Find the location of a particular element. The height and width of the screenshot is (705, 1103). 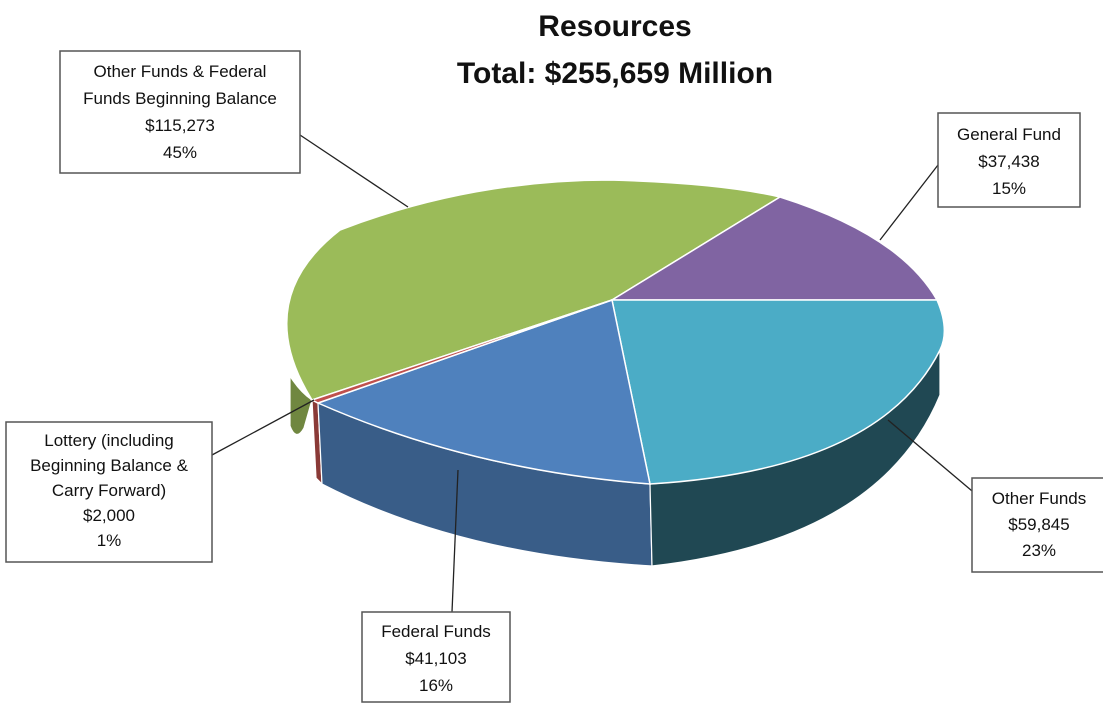

callout-label-line-2: Funds Beginning Balance is located at coordinates (180, 98).